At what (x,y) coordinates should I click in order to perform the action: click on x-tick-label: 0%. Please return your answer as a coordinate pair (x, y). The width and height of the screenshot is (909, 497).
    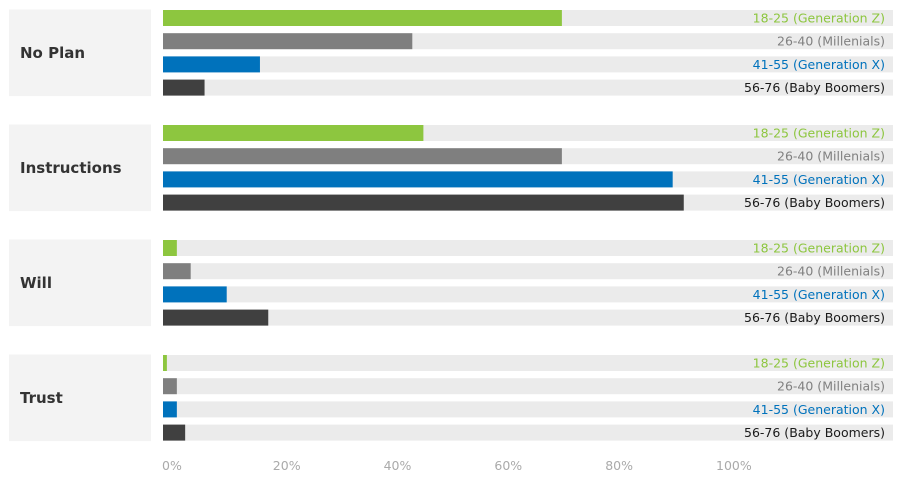
    Looking at the image, I should click on (172, 465).